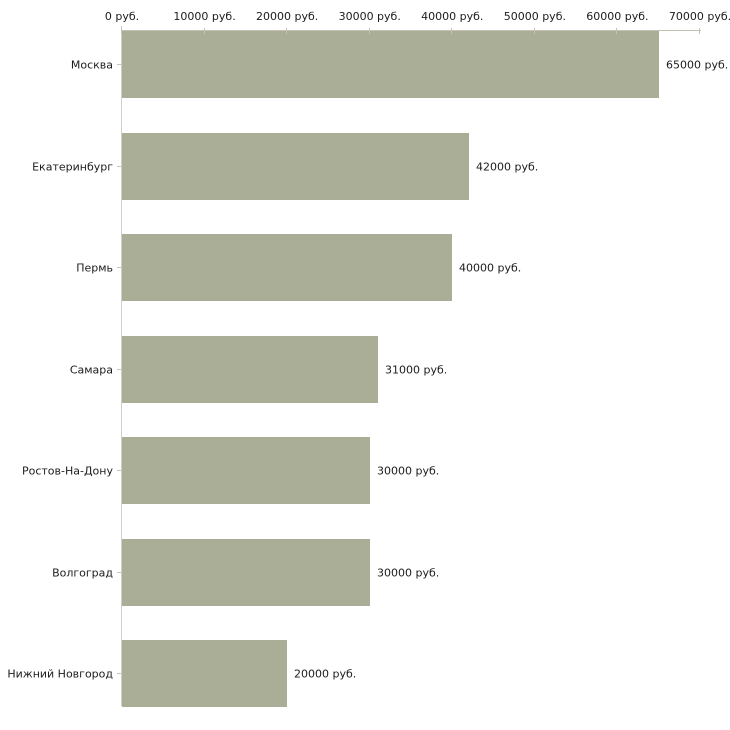  Describe the element at coordinates (697, 64) in the screenshot. I see `value-label: 65000 руб.` at that location.